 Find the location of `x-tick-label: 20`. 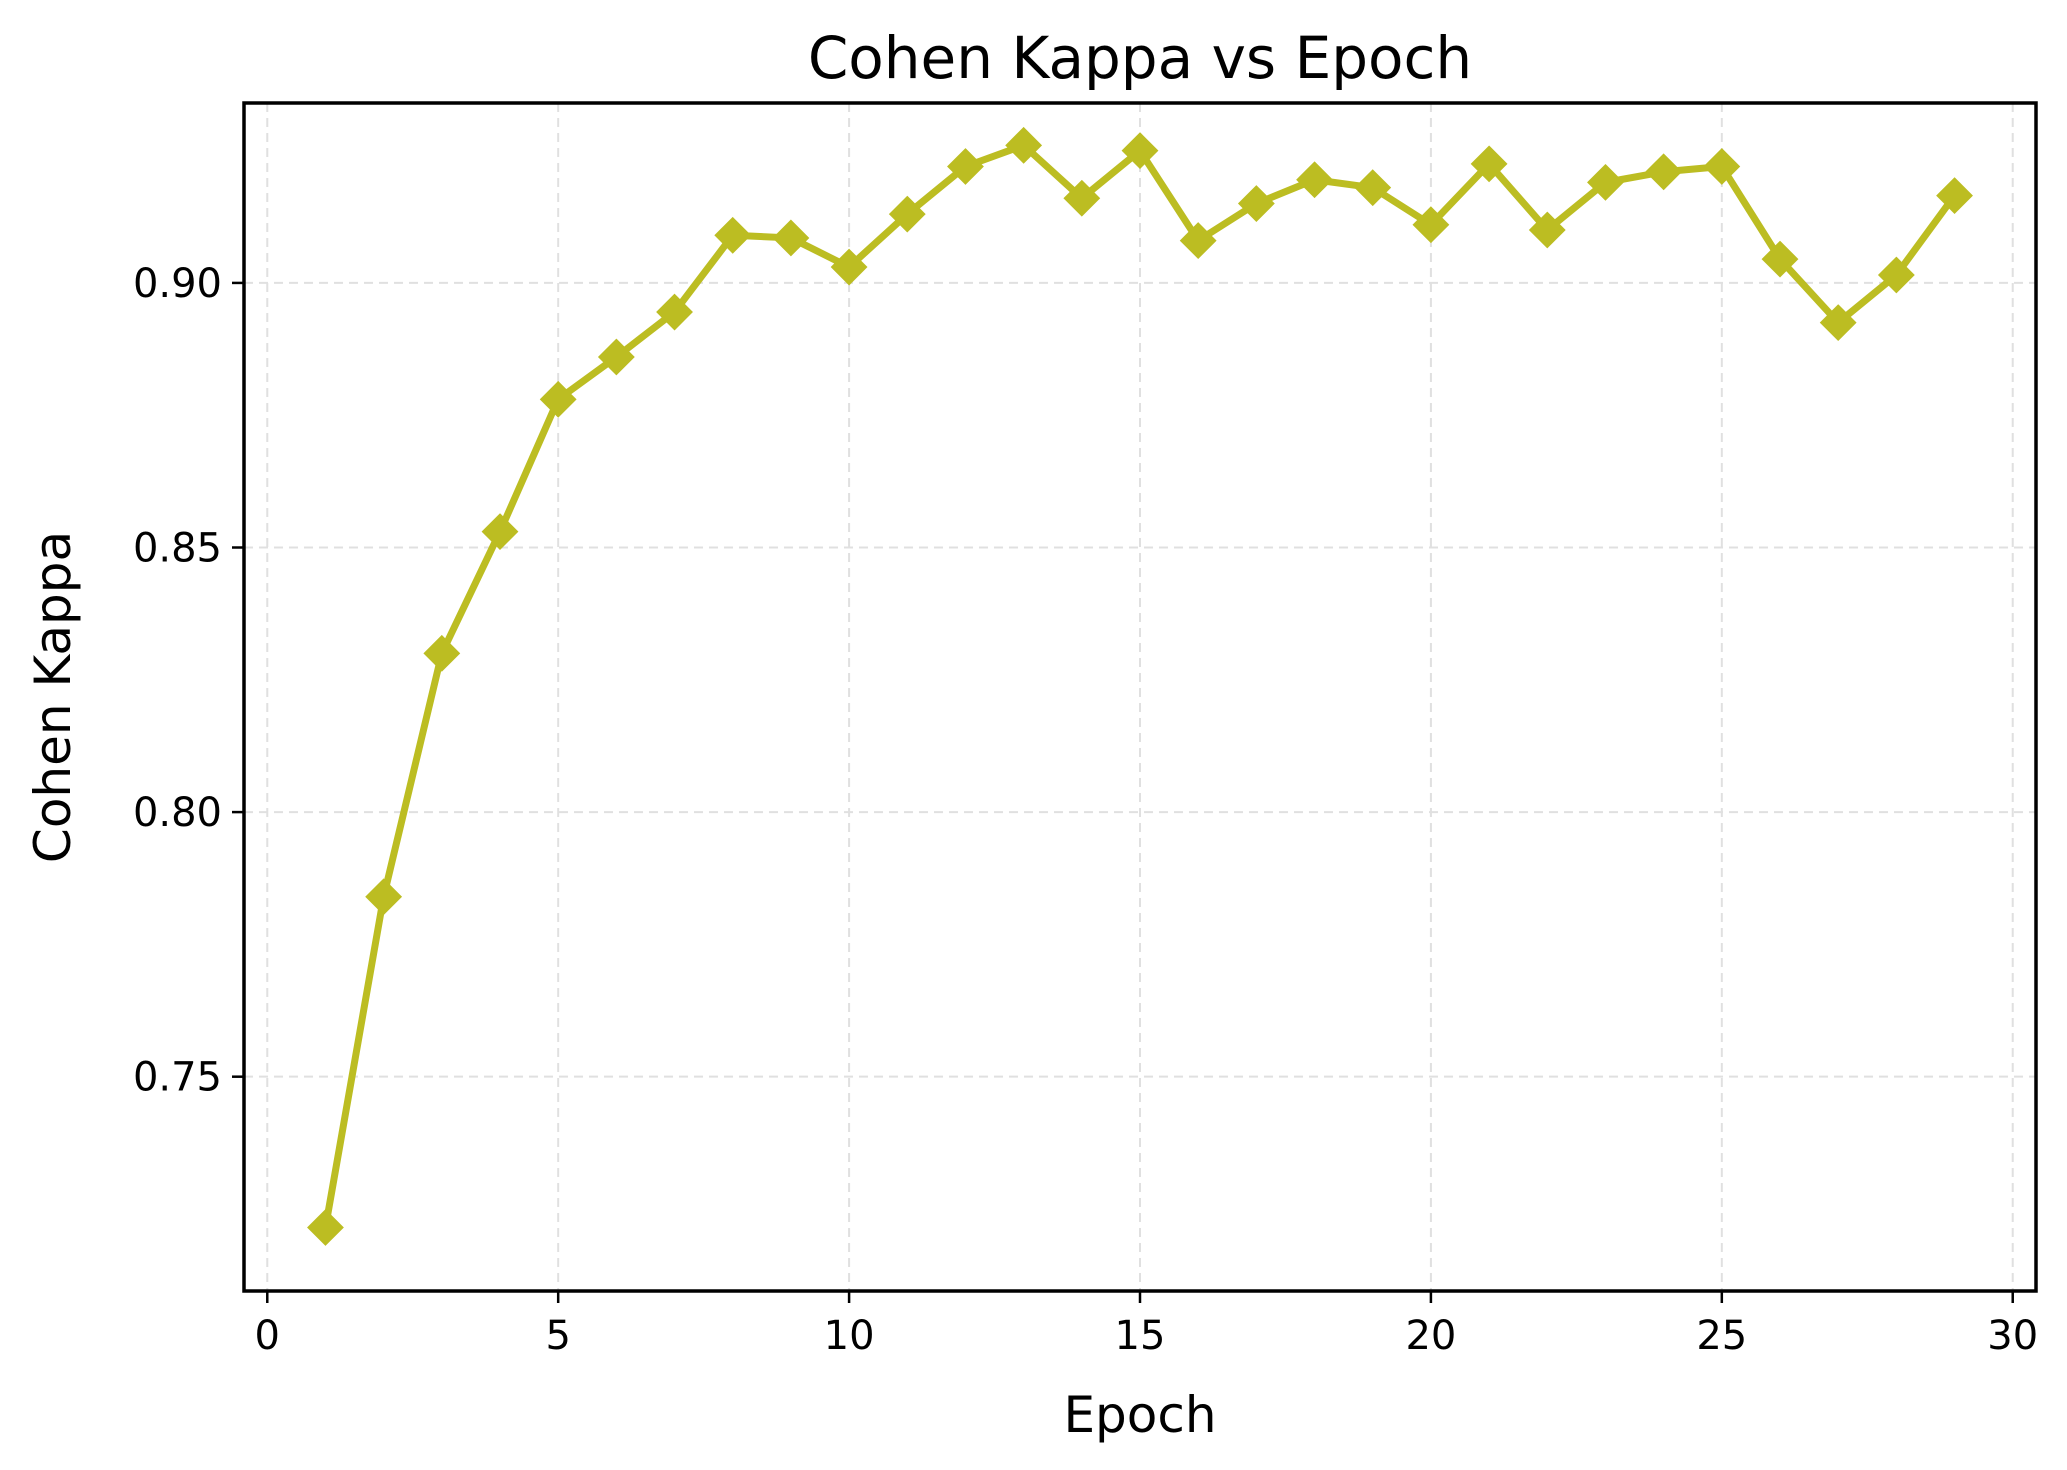

x-tick-label: 20 is located at coordinates (1430, 1336).